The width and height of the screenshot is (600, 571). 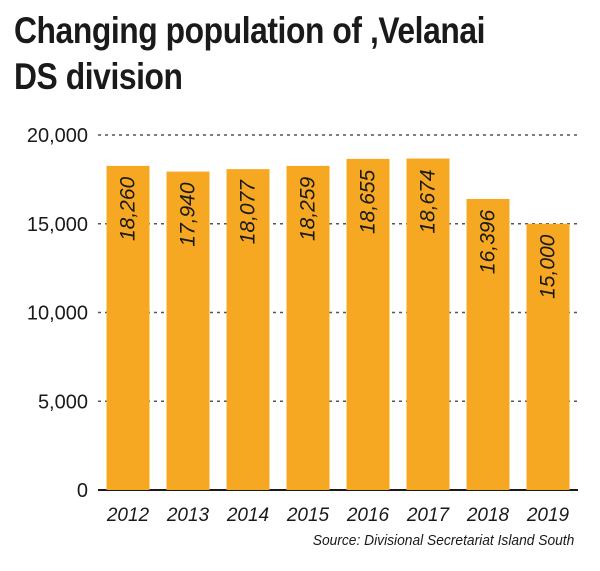 I want to click on bar-value-label: 18,655, so click(x=368, y=201).